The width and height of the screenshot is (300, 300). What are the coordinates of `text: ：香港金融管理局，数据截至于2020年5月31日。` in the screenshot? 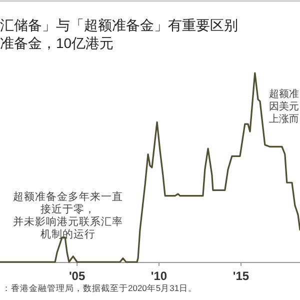 It's located at (100, 288).